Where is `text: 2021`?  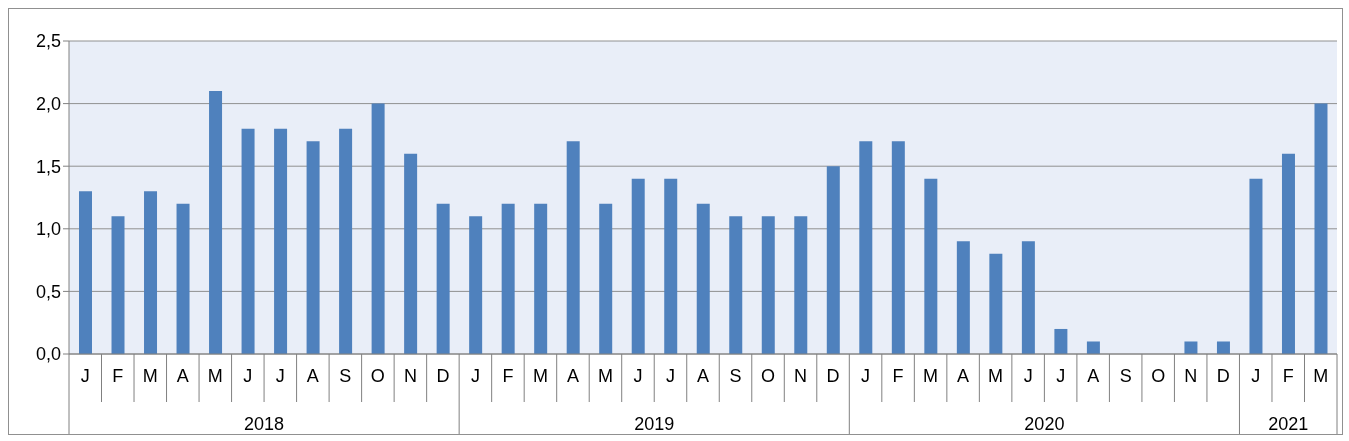 text: 2021 is located at coordinates (1288, 424).